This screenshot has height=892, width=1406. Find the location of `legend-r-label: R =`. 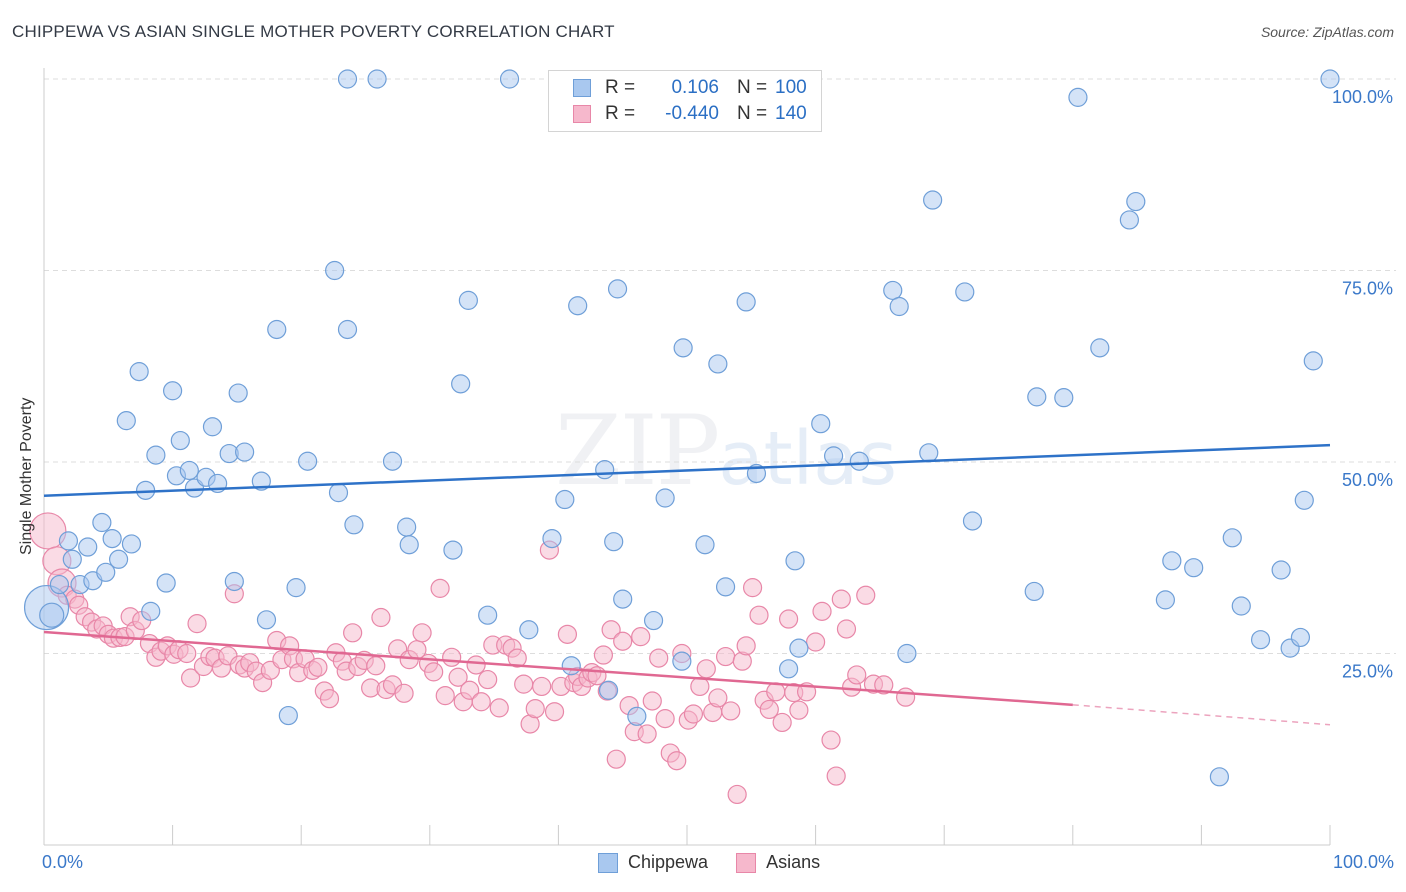

legend-r-label: R = is located at coordinates (620, 87).